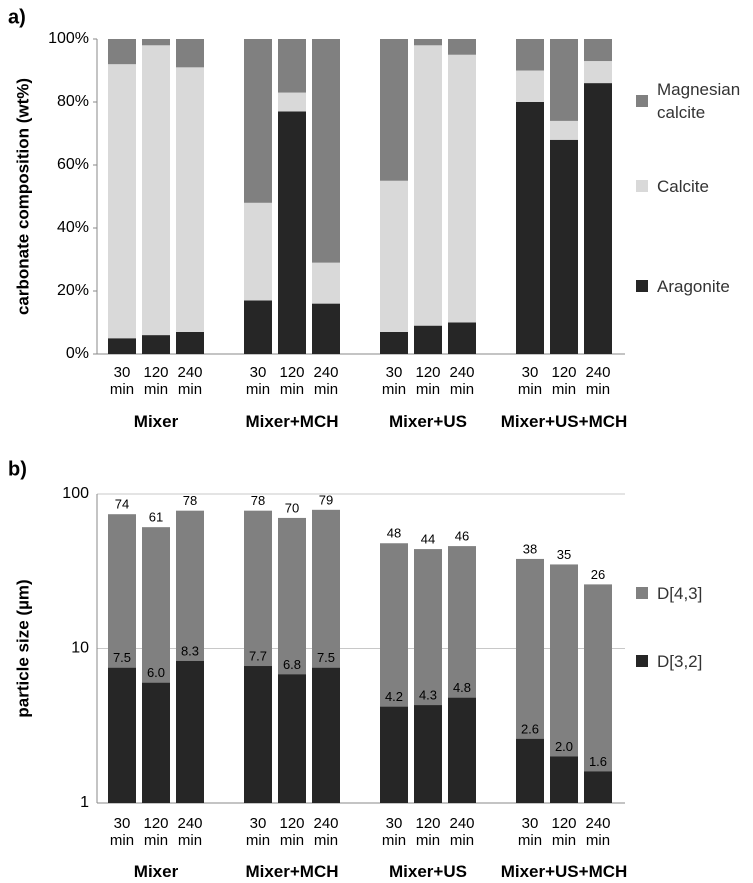 This screenshot has width=753, height=883. I want to click on legend-label: D[4,3], so click(680, 593).